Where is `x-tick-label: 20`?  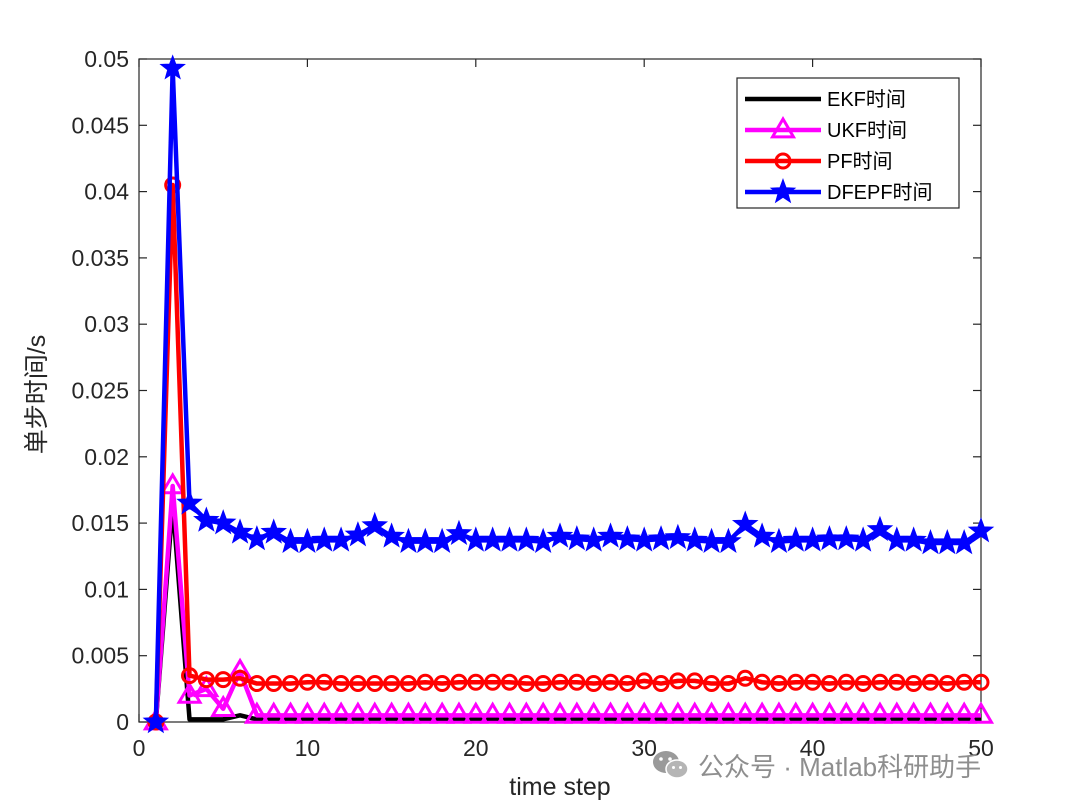 x-tick-label: 20 is located at coordinates (476, 748).